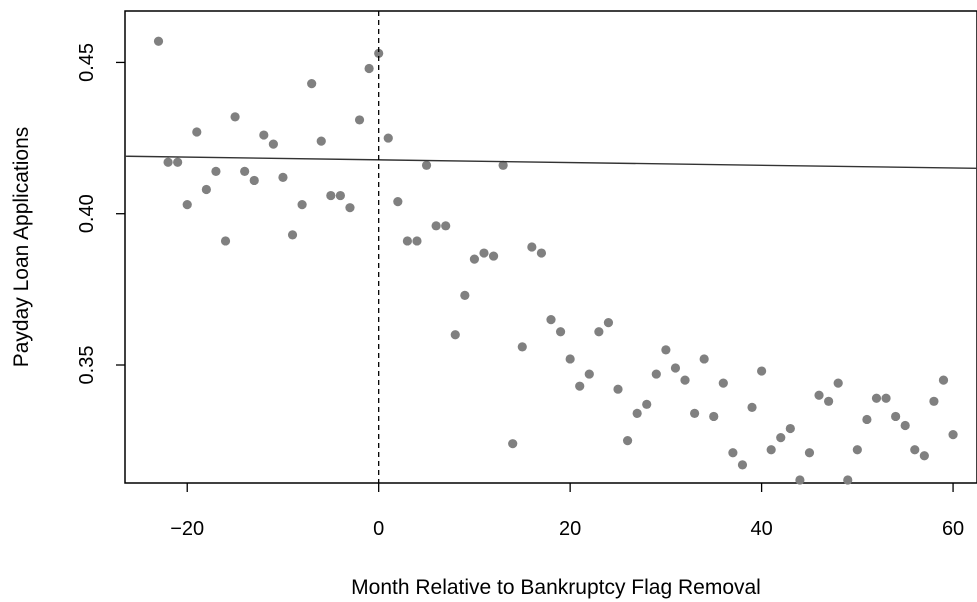 The width and height of the screenshot is (977, 602). What do you see at coordinates (570, 529) in the screenshot?
I see `x-tick-label: 20` at bounding box center [570, 529].